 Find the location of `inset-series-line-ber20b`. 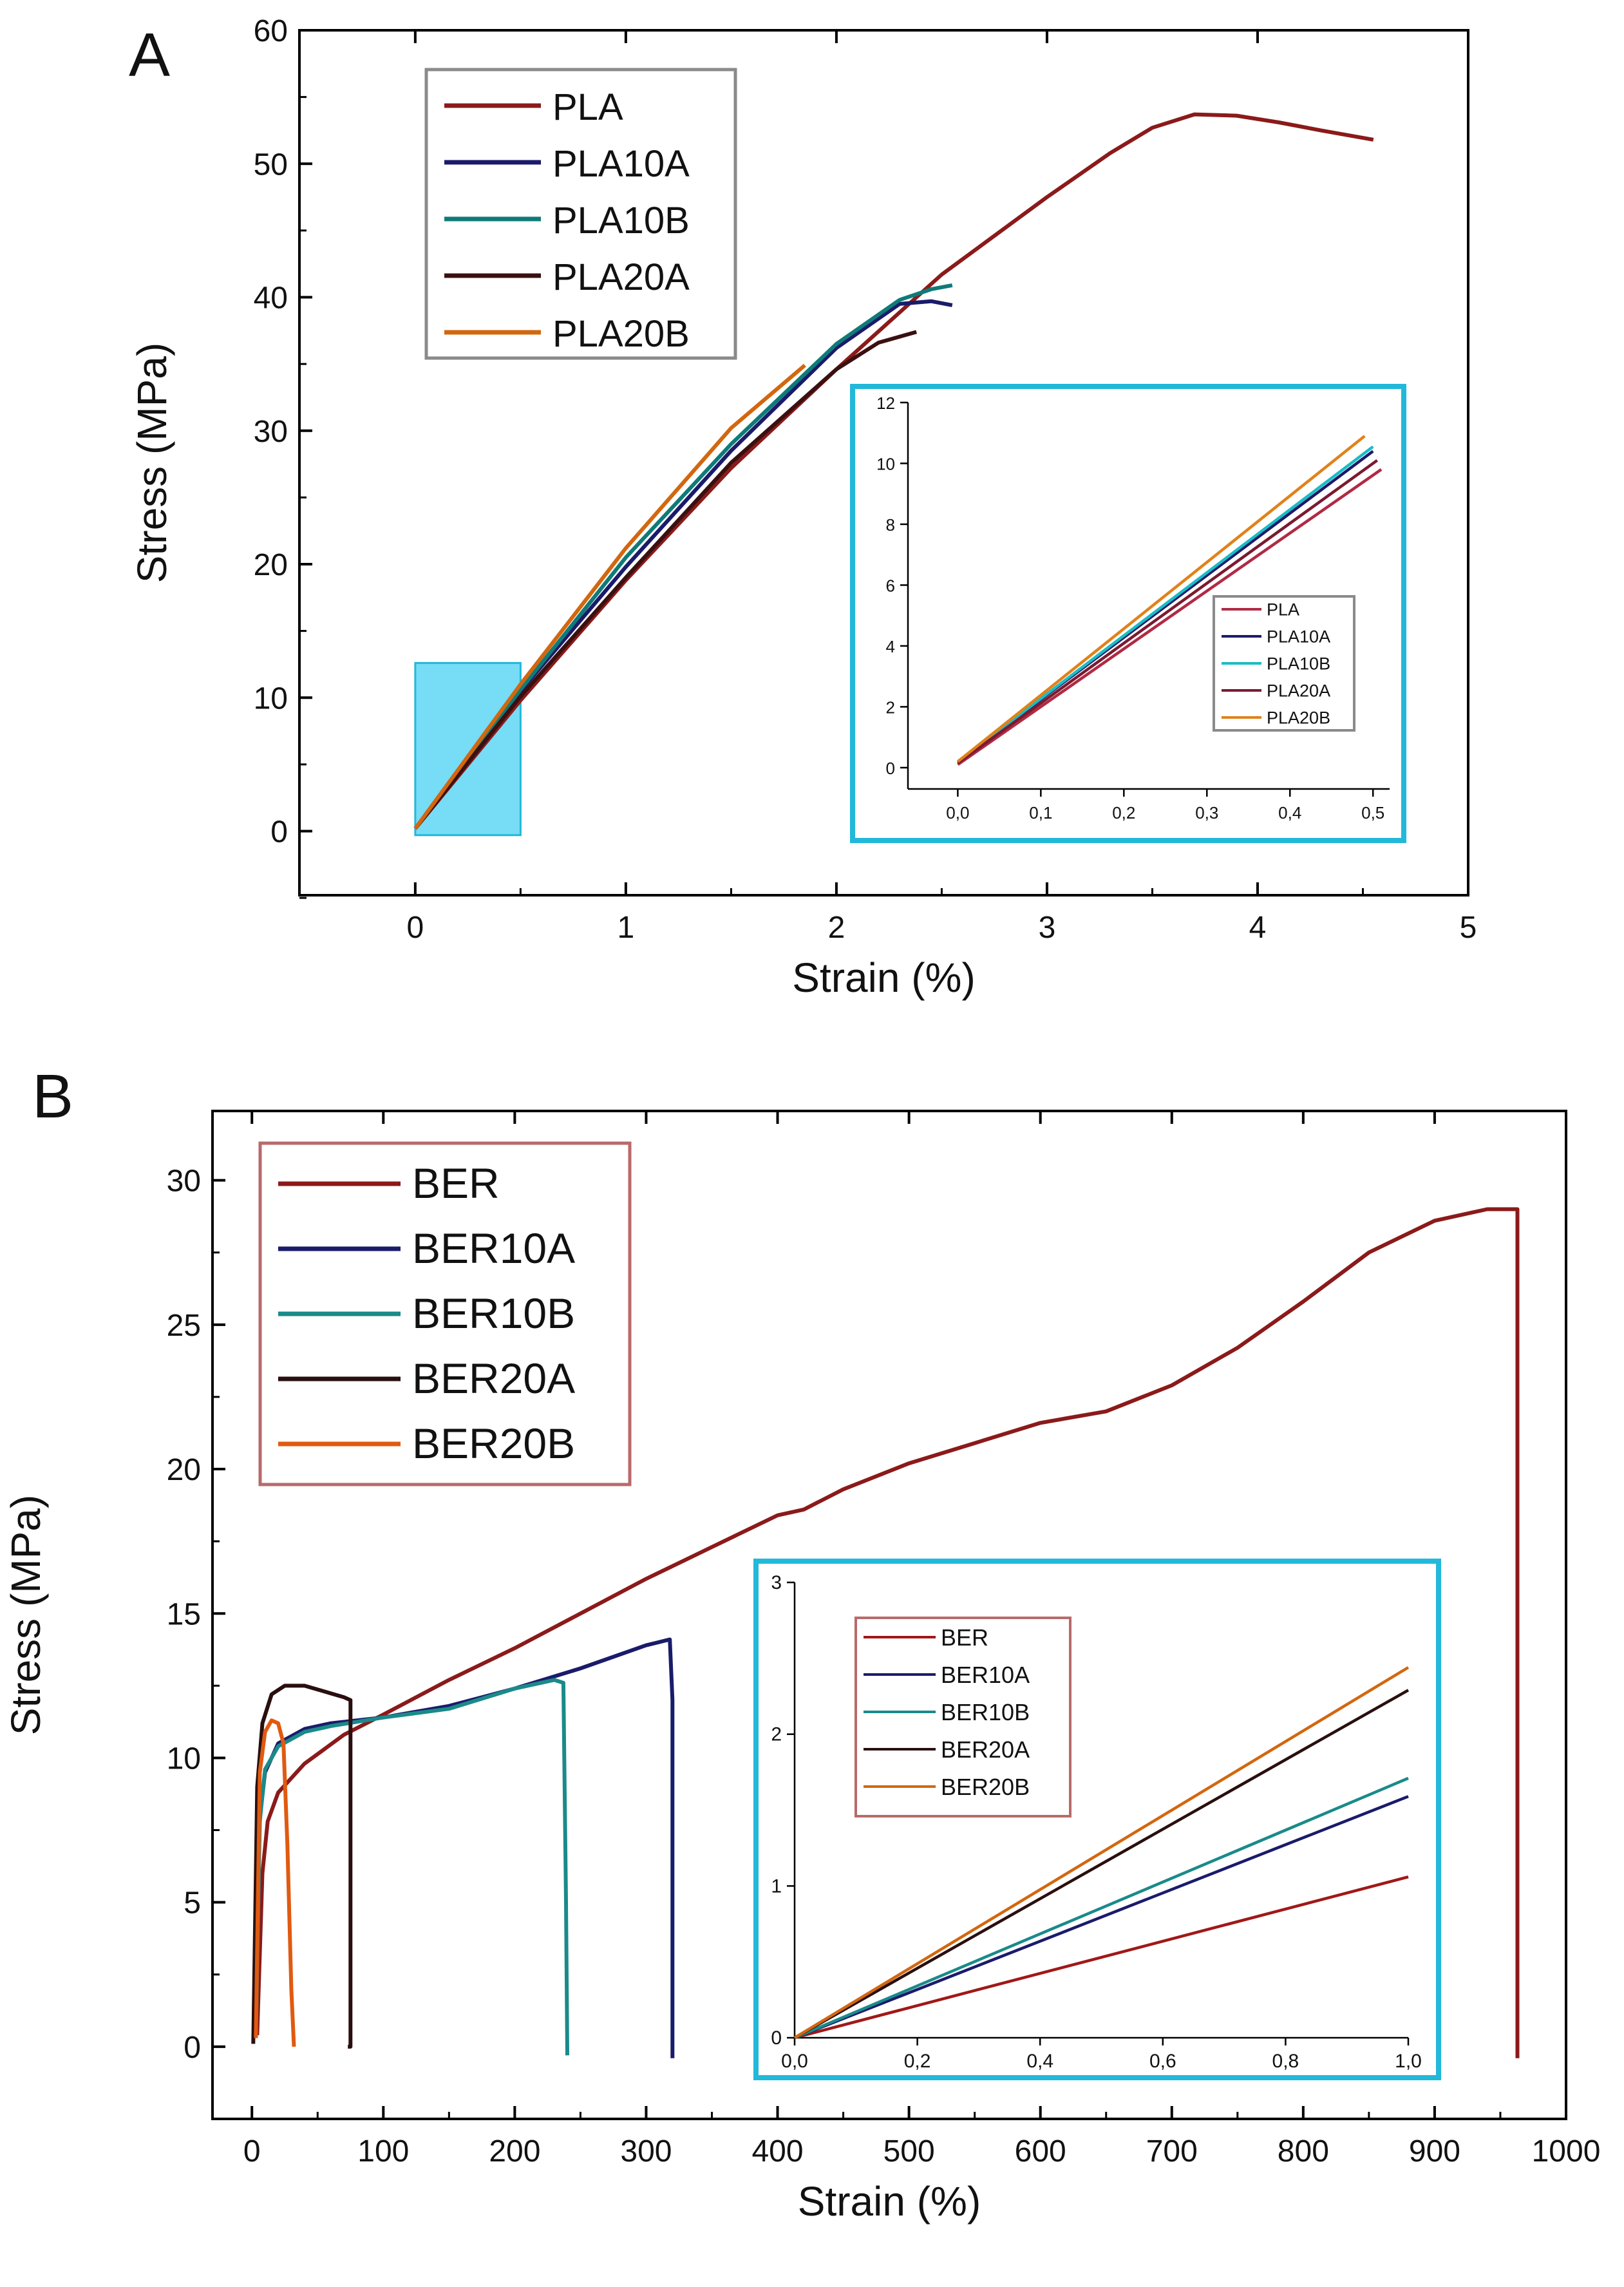

inset-series-line-ber20b is located at coordinates (1102, 1853).